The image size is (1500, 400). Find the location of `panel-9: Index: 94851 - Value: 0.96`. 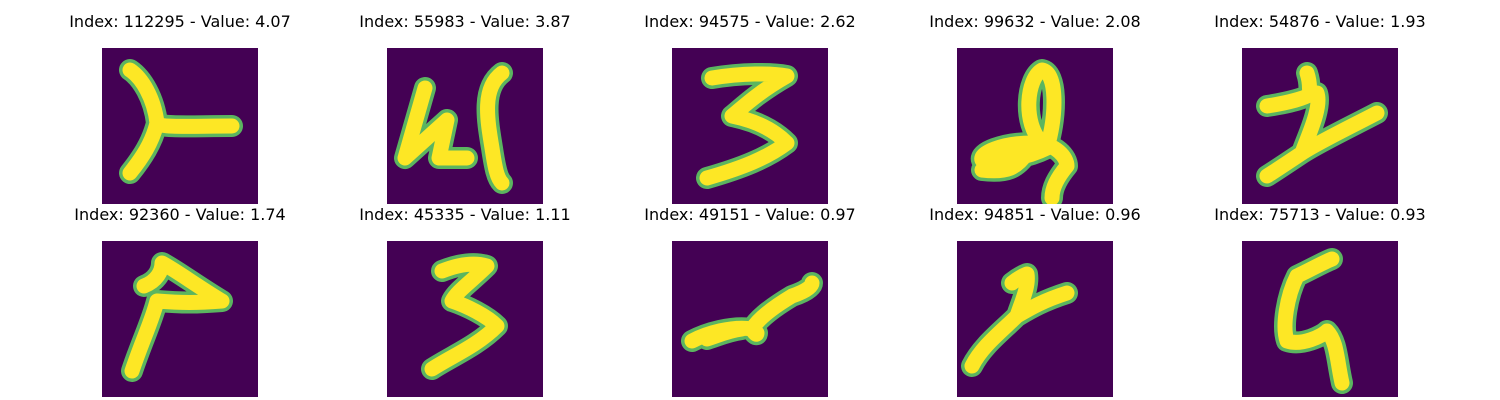

panel-9: Index: 94851 - Value: 0.96 is located at coordinates (1035, 301).